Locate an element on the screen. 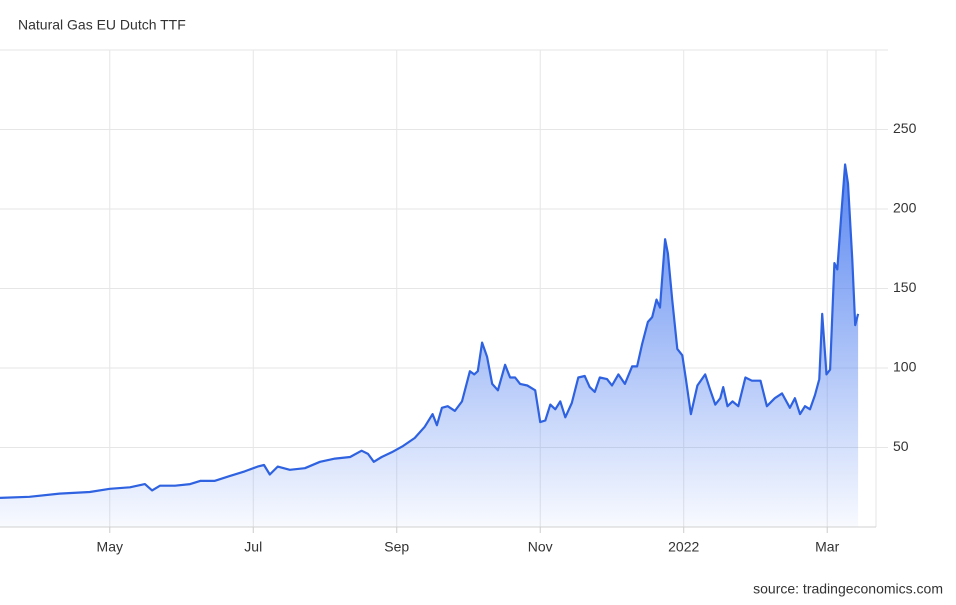 The image size is (956, 605). source-note: source: tradingeconomics.com is located at coordinates (848, 589).